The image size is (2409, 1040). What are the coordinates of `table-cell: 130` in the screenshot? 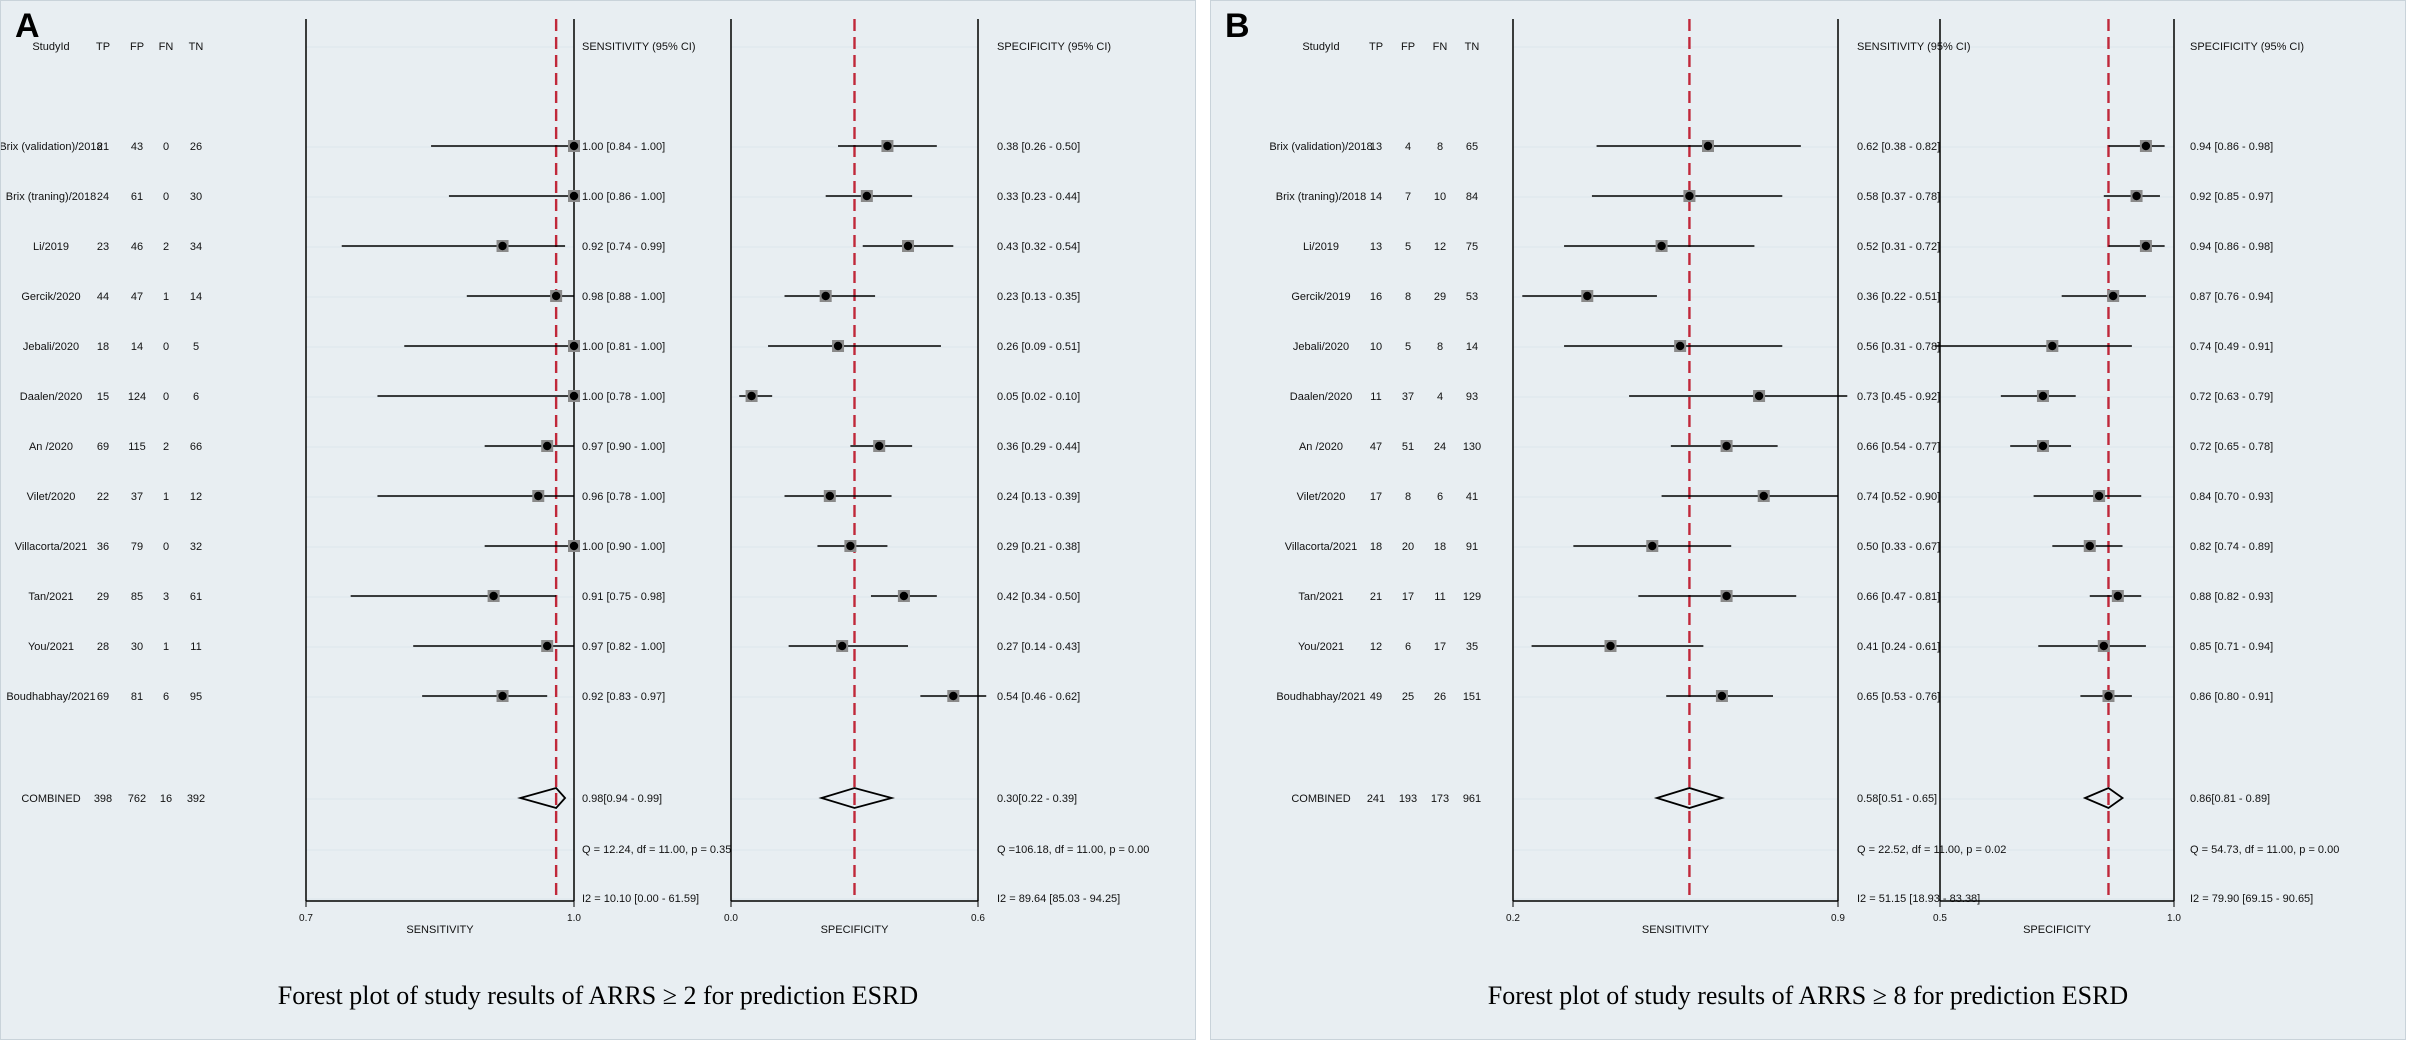 It's located at (1472, 447).